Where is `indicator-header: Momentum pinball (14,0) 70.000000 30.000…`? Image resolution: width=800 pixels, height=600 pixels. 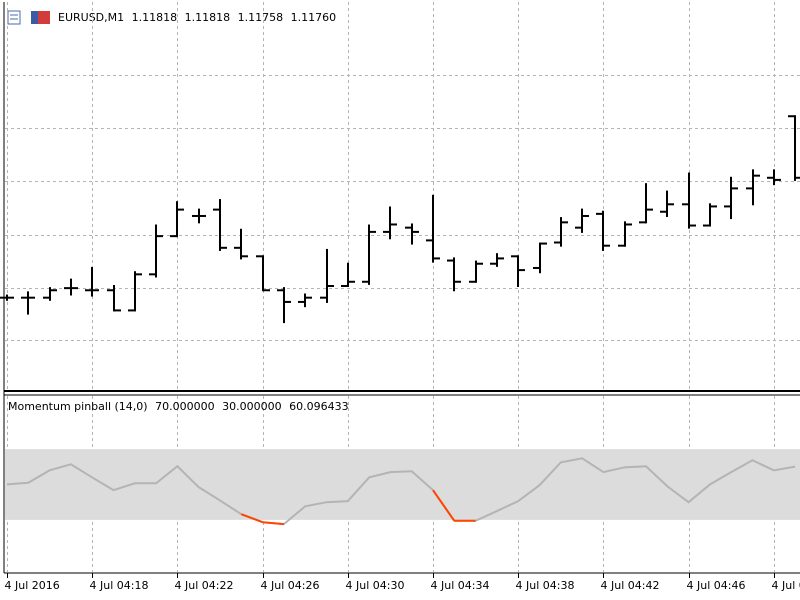 indicator-header: Momentum pinball (14,0) 70.000000 30.000… is located at coordinates (178, 406).